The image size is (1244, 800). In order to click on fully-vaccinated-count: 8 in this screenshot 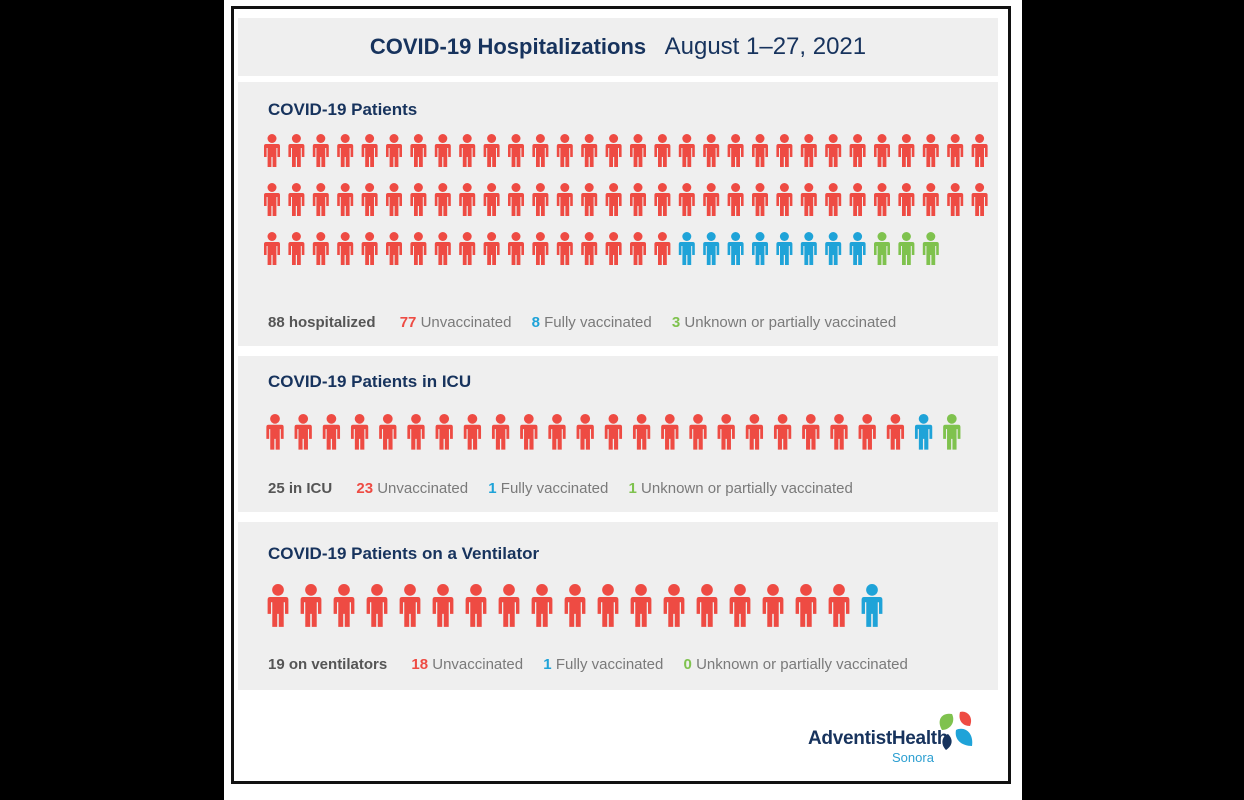, I will do `click(535, 322)`.